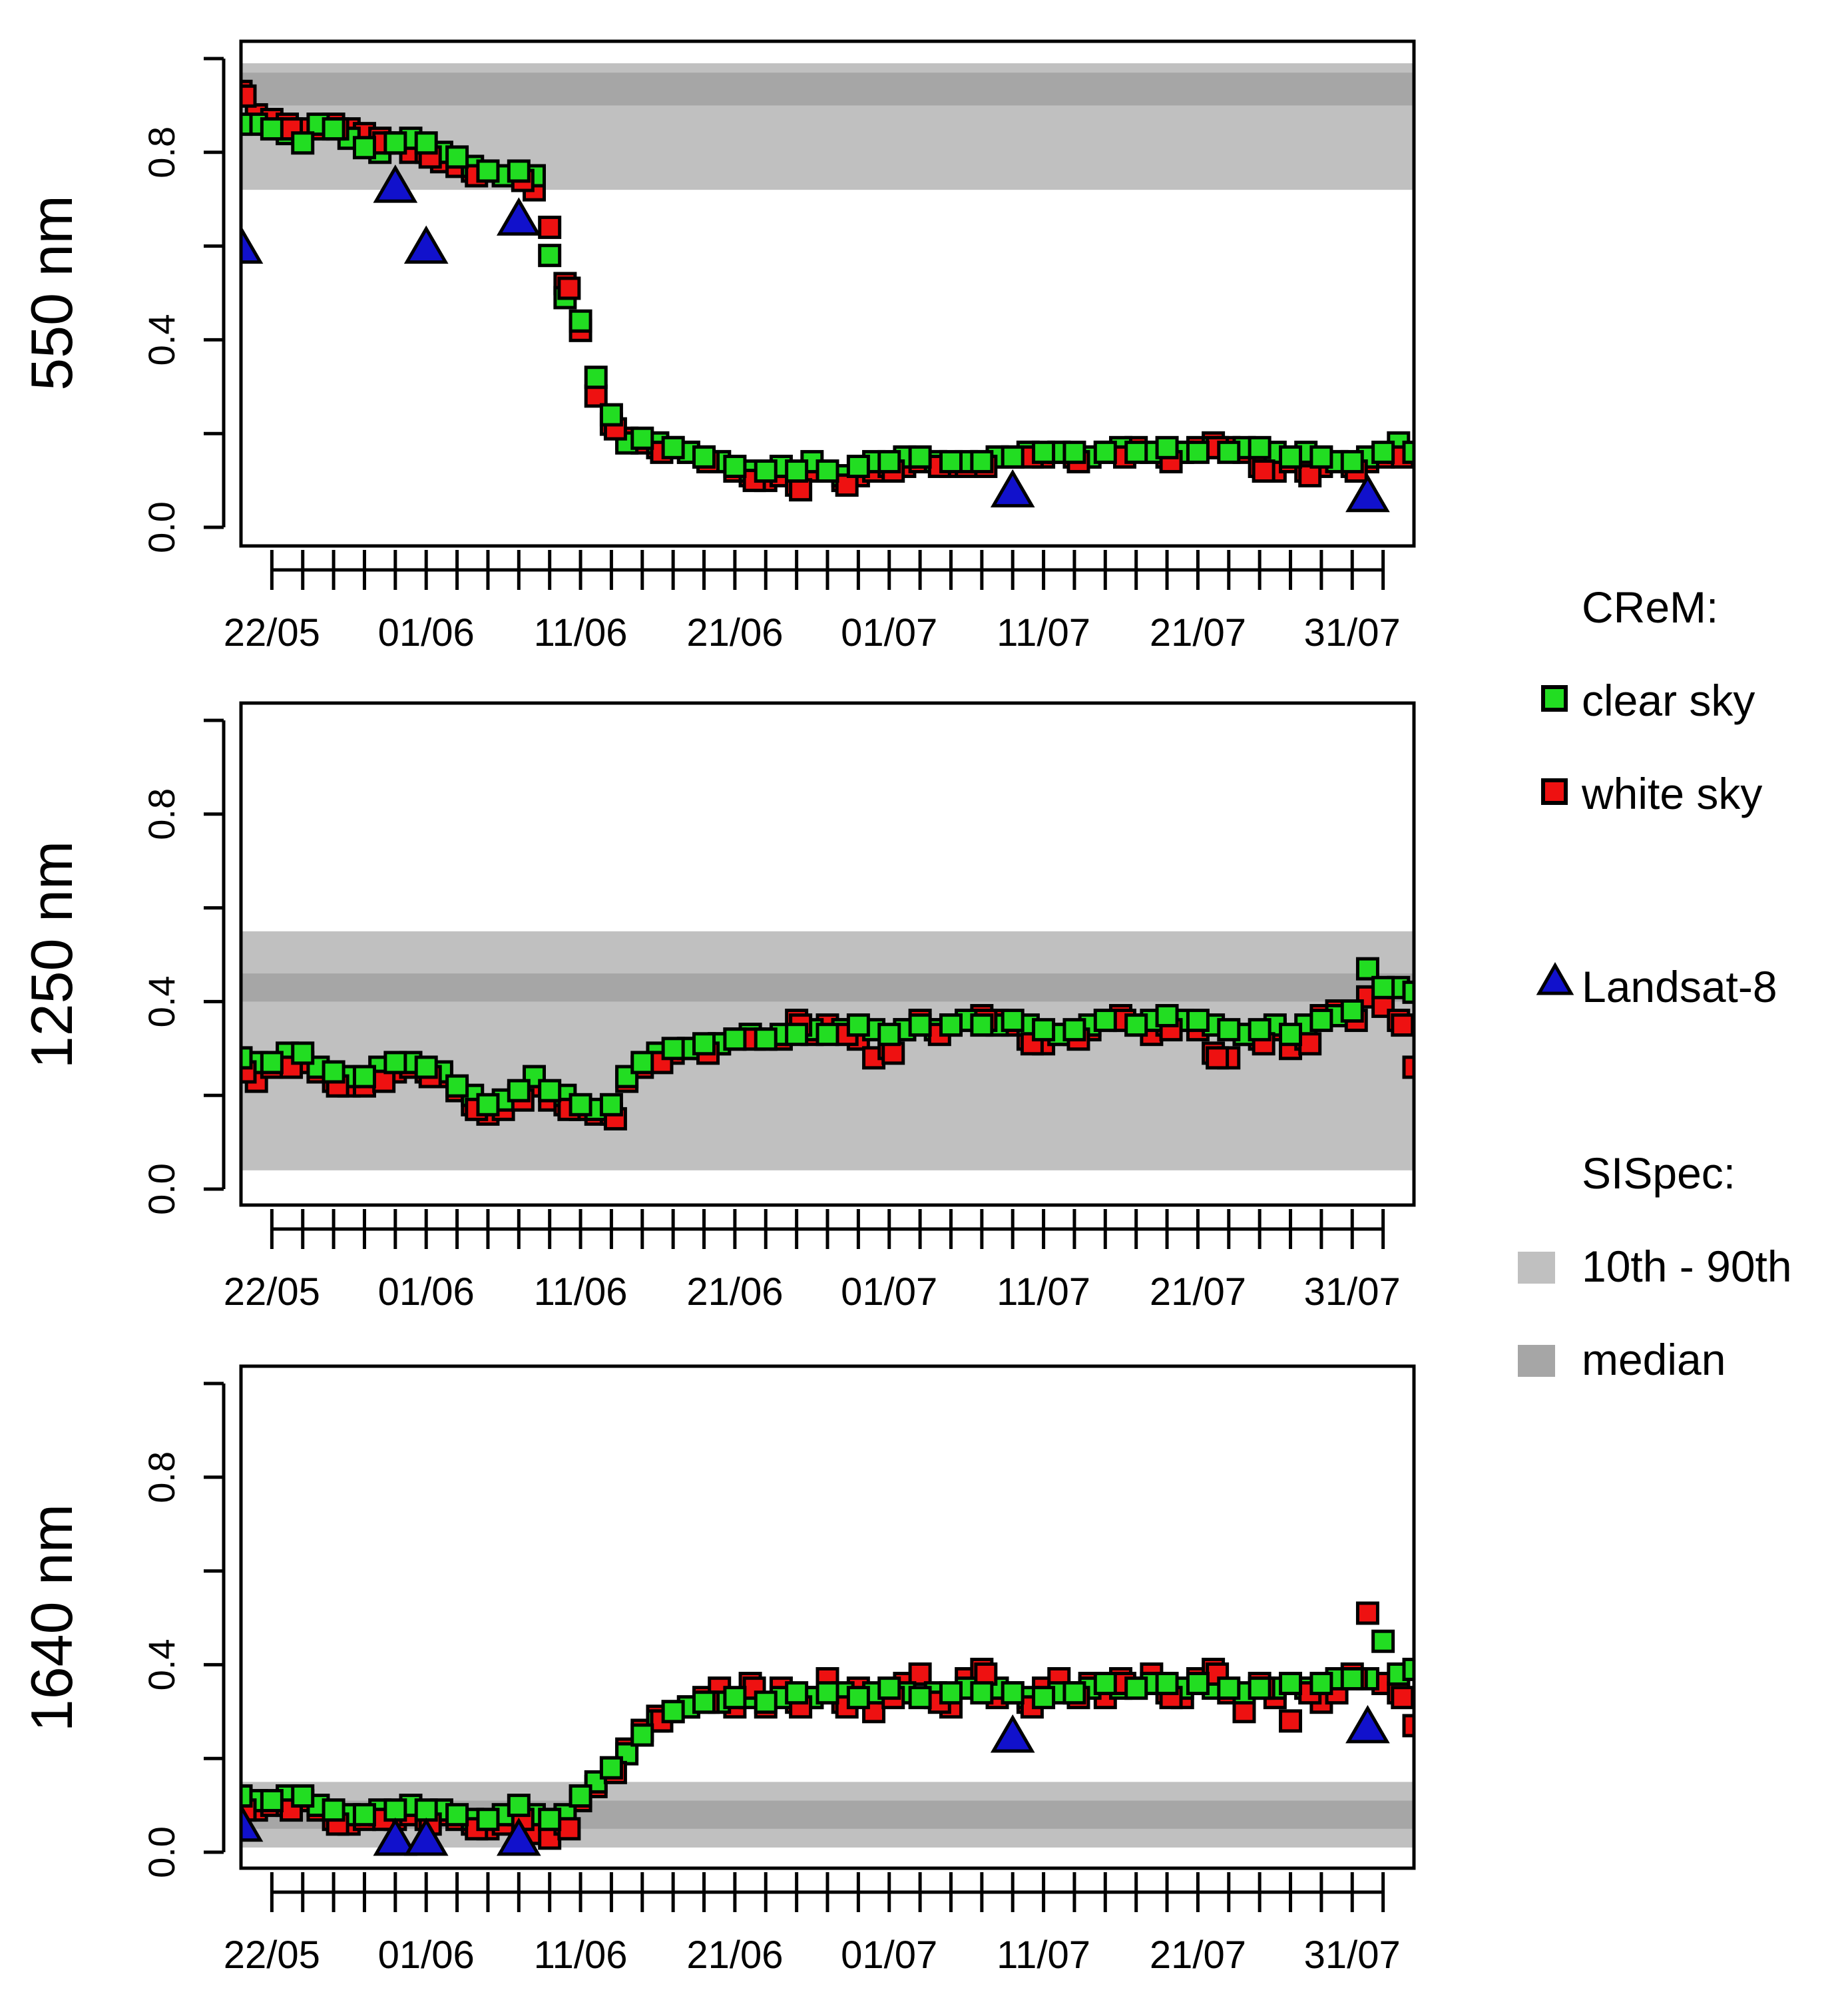 The image size is (1848, 2008). What do you see at coordinates (161, 527) in the screenshot?
I see `y-tick-label: 0.0` at bounding box center [161, 527].